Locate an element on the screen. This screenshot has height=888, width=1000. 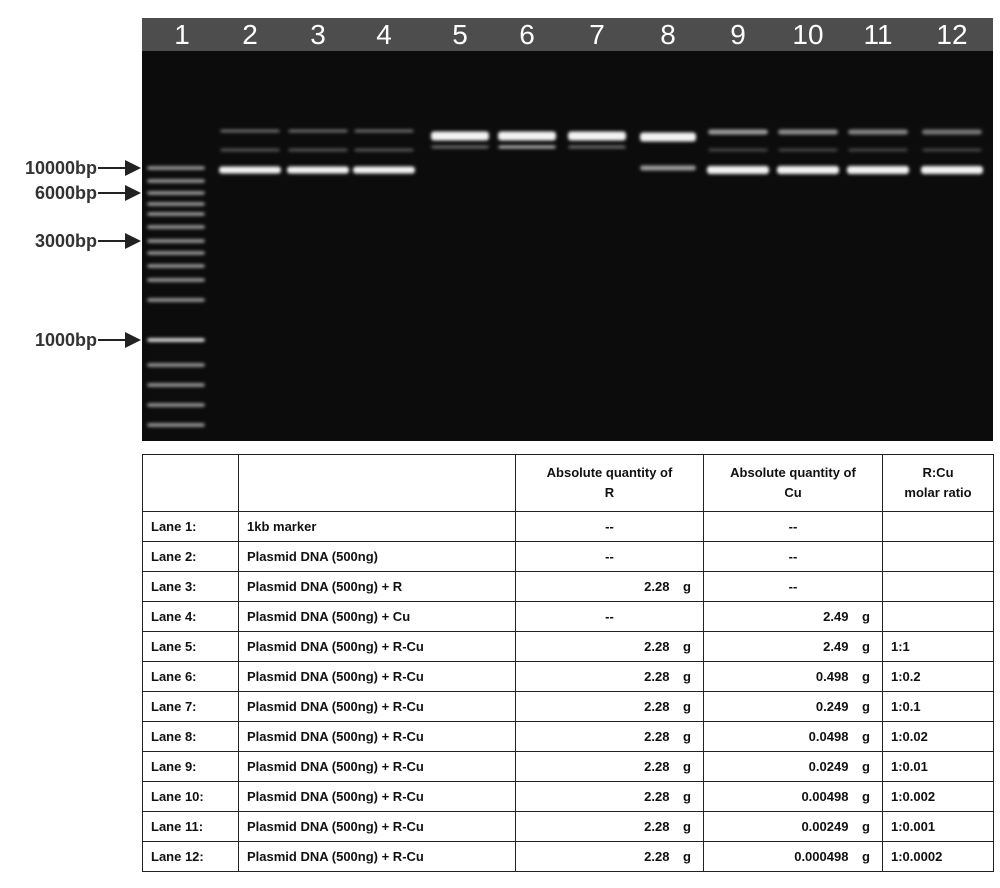
ratio-cell: 1:0.0002 is located at coordinates (938, 856).